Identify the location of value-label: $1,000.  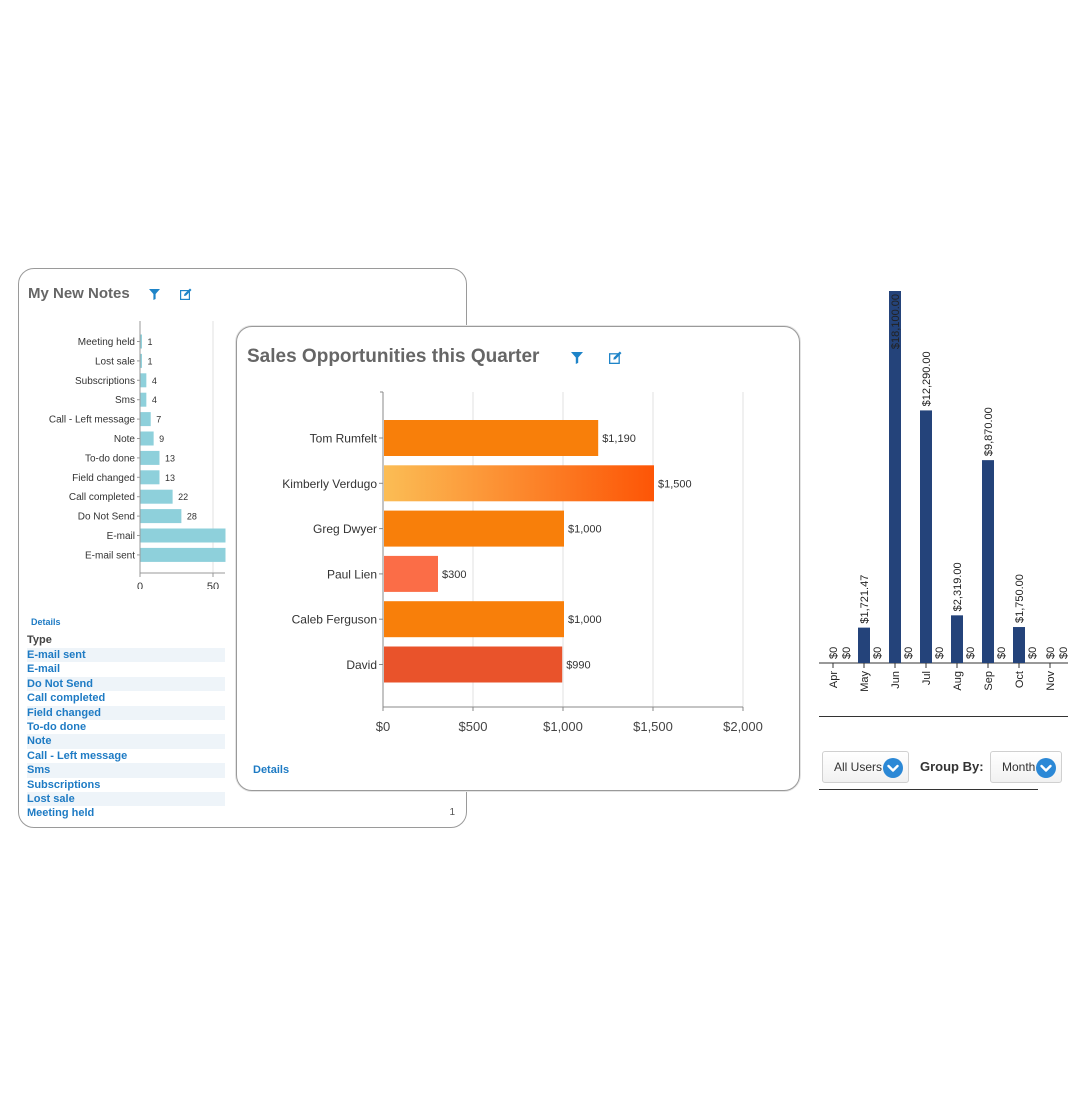
(585, 620).